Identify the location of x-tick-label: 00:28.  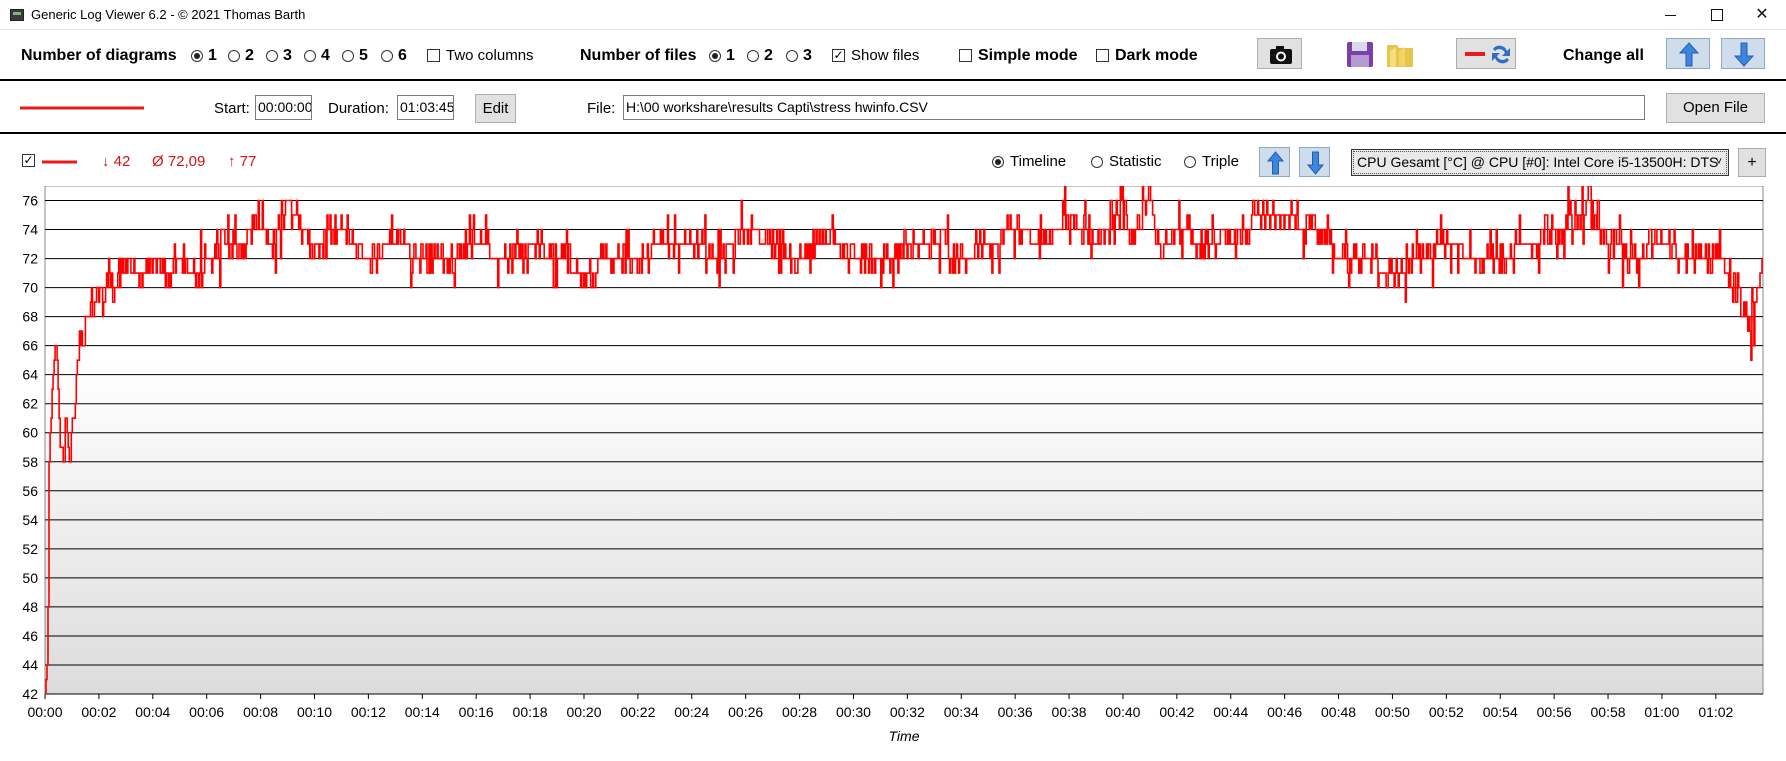
(799, 712).